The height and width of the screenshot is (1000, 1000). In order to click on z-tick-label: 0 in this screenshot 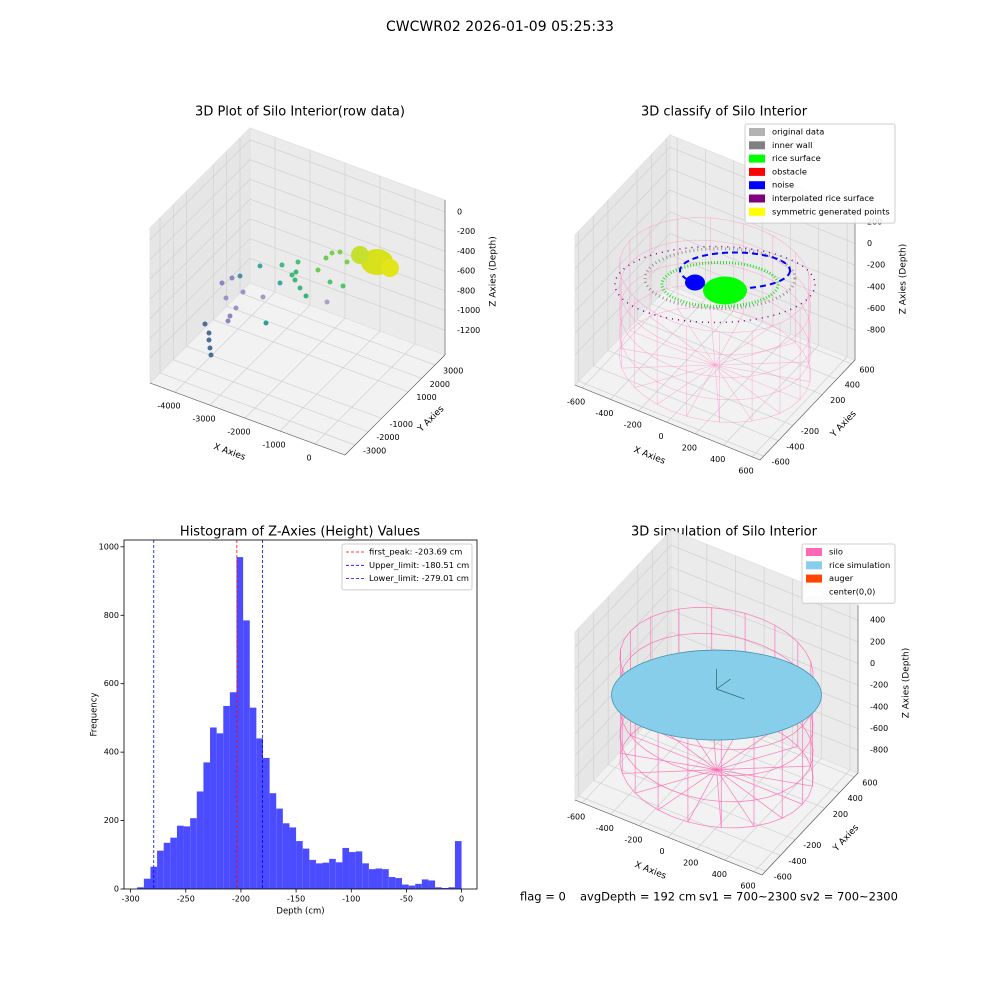, I will do `click(459, 211)`.